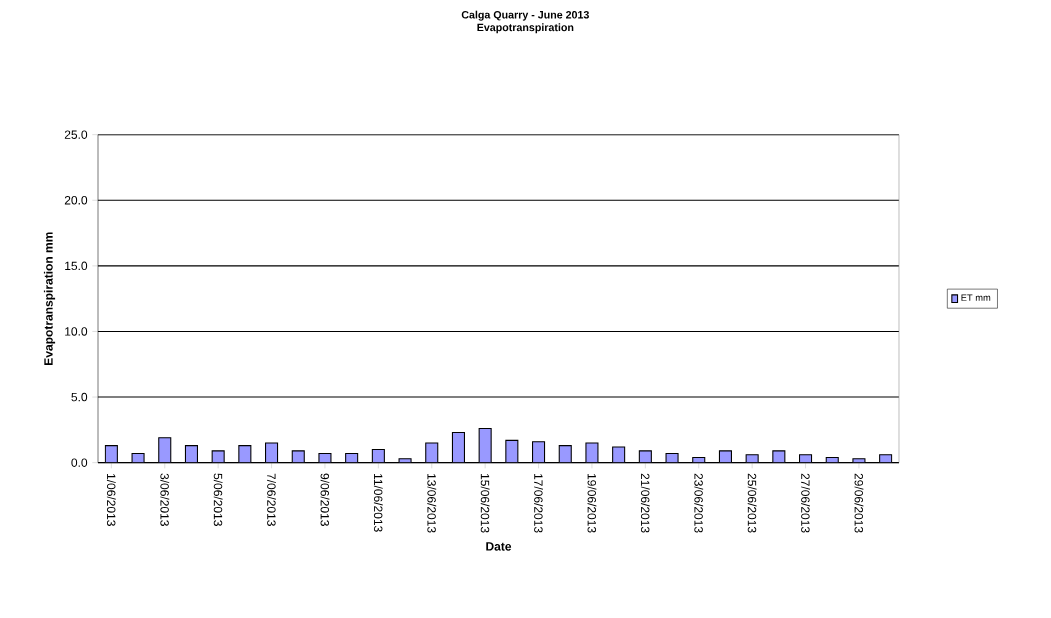 Image resolution: width=1051 pixels, height=618 pixels. Describe the element at coordinates (525, 15) in the screenshot. I see `chart-title: Calga Quarry - June 2013` at that location.